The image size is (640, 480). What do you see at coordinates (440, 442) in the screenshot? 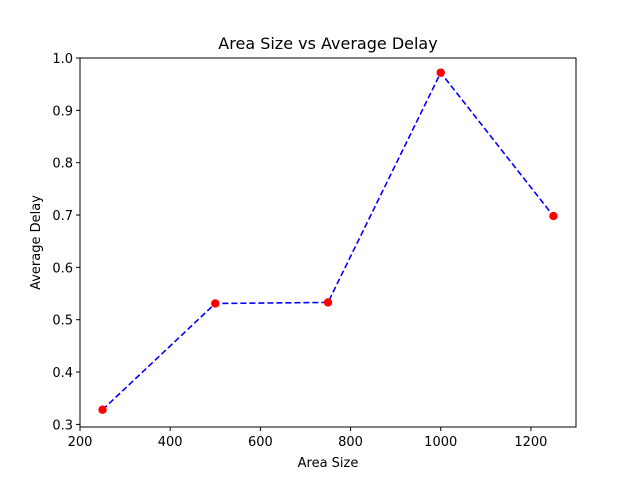
I see `x-tick-label: 1000` at bounding box center [440, 442].